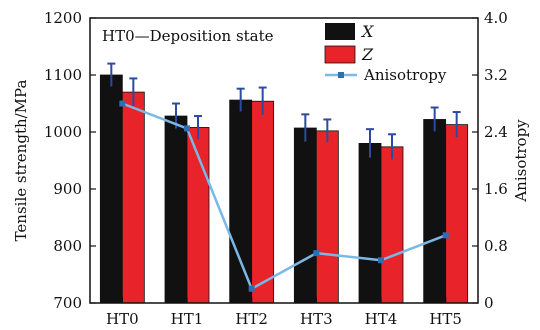 The height and width of the screenshot is (330, 540). Describe the element at coordinates (316, 253) in the screenshot. I see `anisotropy-point-ht3` at that location.